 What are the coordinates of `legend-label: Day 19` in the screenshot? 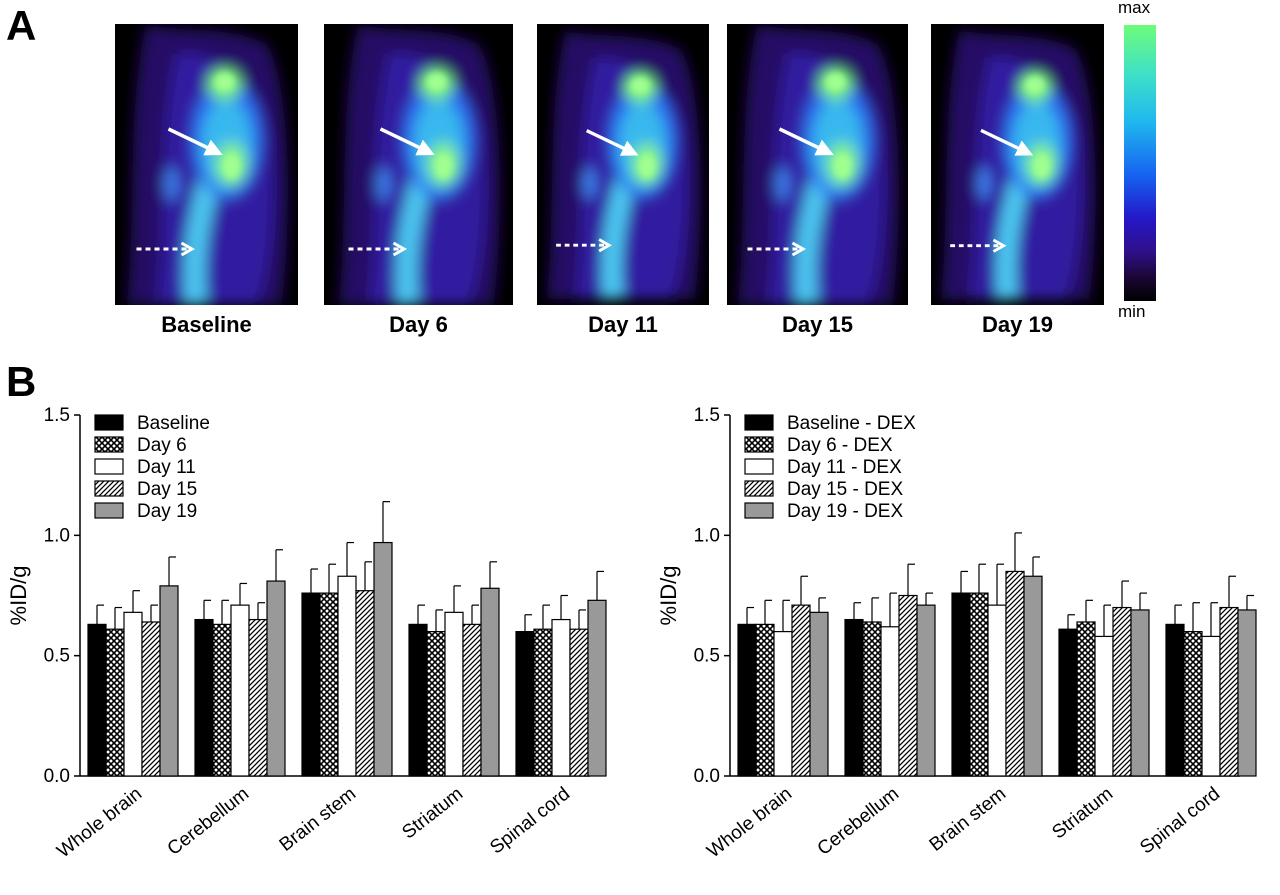 It's located at (167, 511).